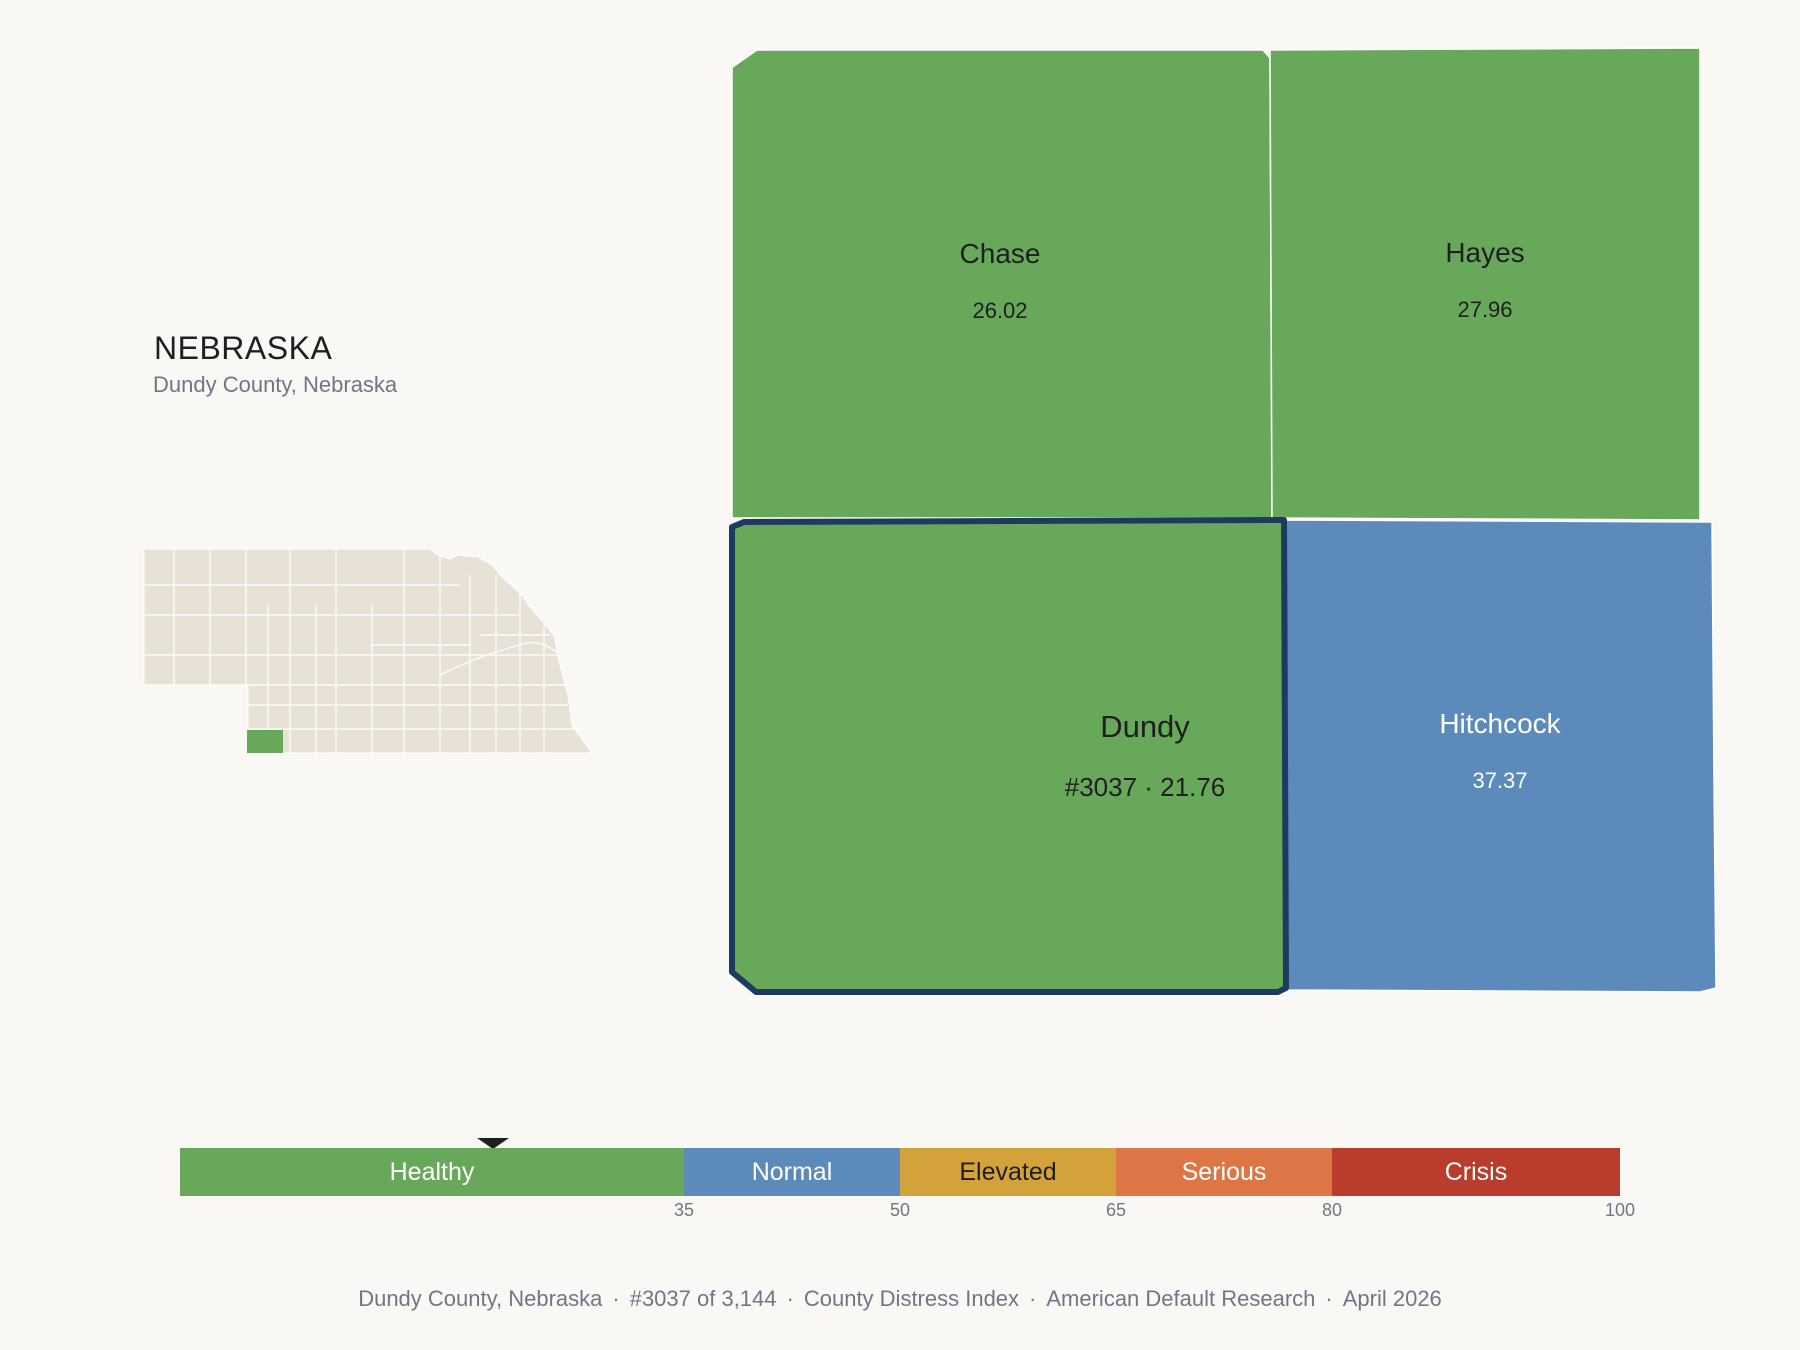 This screenshot has height=1350, width=1800. I want to click on county-hitchcock-shape, so click(1500, 756).